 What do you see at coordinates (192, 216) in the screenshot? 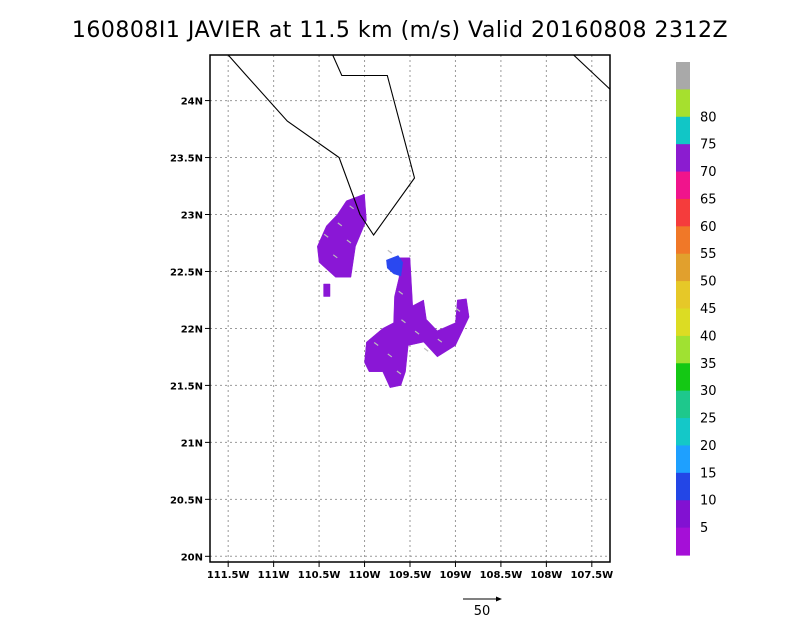
I see `lat-tick-label: 23N` at bounding box center [192, 216].